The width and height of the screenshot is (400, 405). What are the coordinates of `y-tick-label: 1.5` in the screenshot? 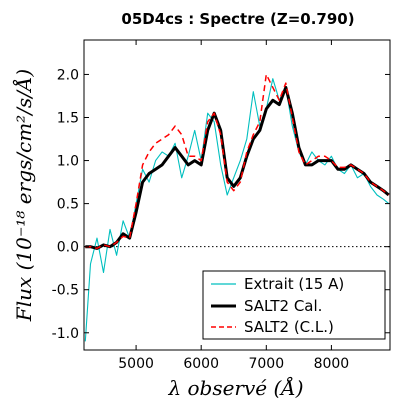 It's located at (68, 119).